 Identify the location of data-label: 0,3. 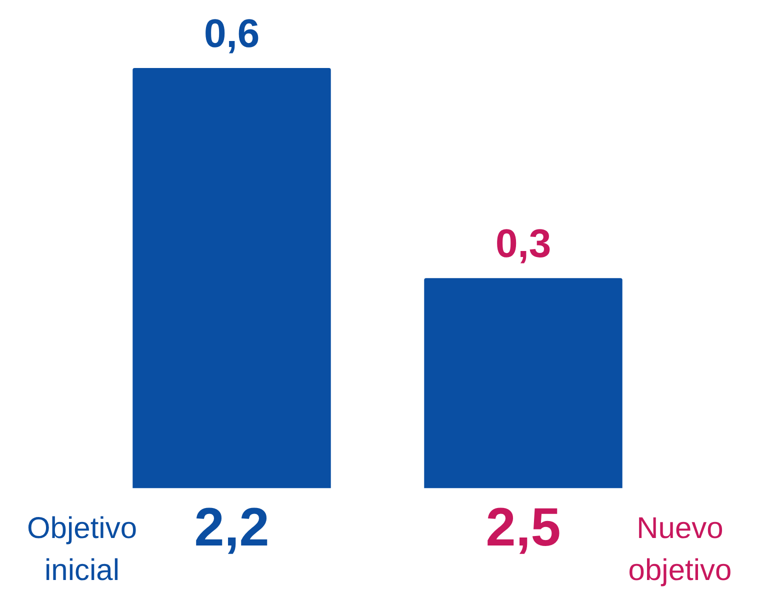
(523, 244).